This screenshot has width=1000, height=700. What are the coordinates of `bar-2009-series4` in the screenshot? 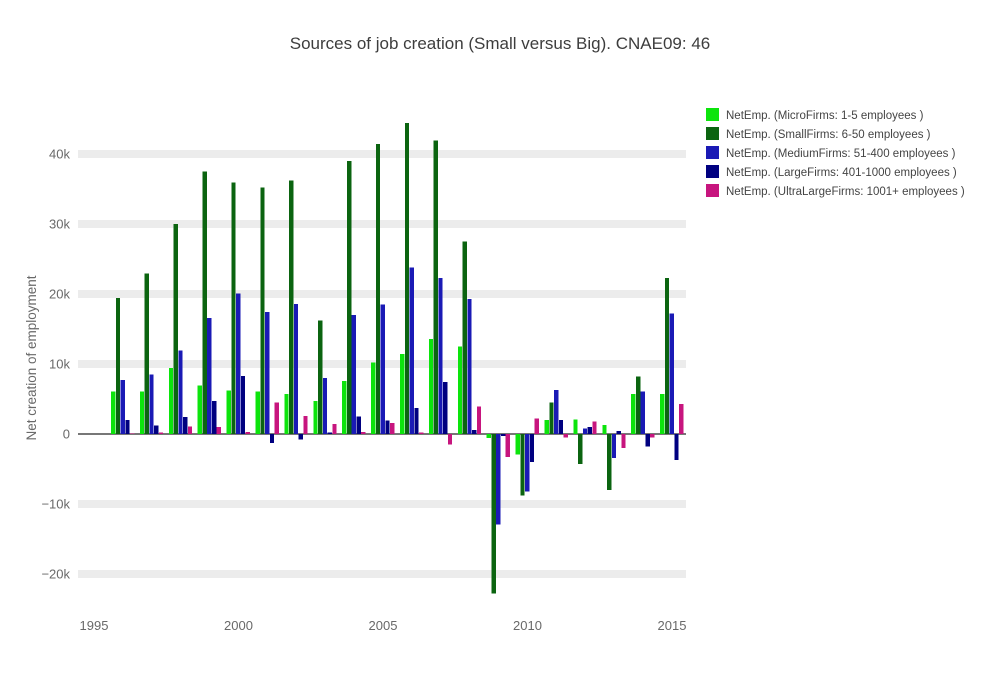 It's located at (503, 435).